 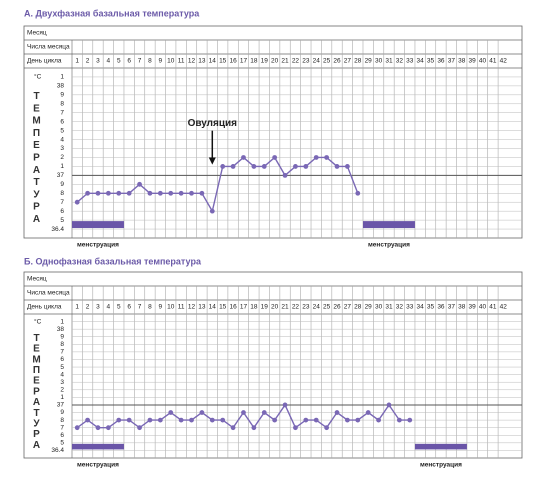 I want to click on unit-label: °C, so click(x=38, y=321).